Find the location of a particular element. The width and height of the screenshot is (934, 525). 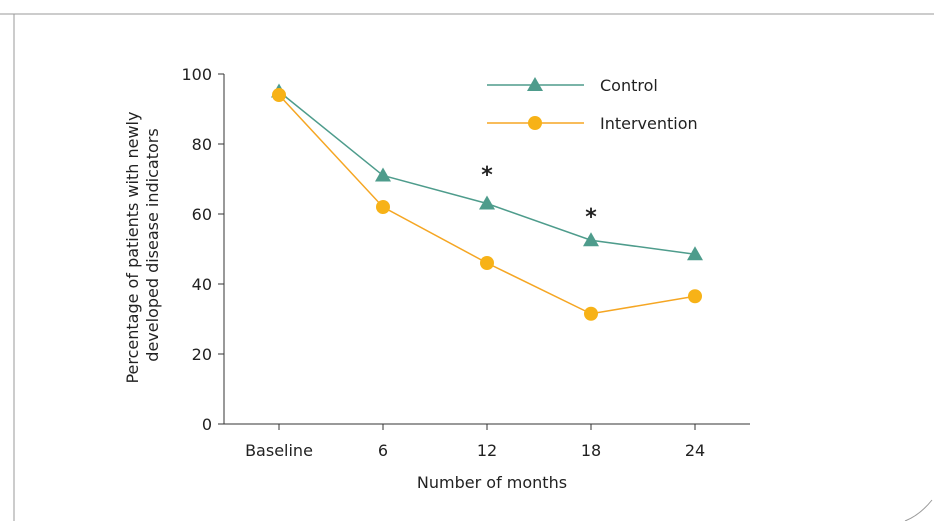

annotation-layer: ** is located at coordinates (539, 196).